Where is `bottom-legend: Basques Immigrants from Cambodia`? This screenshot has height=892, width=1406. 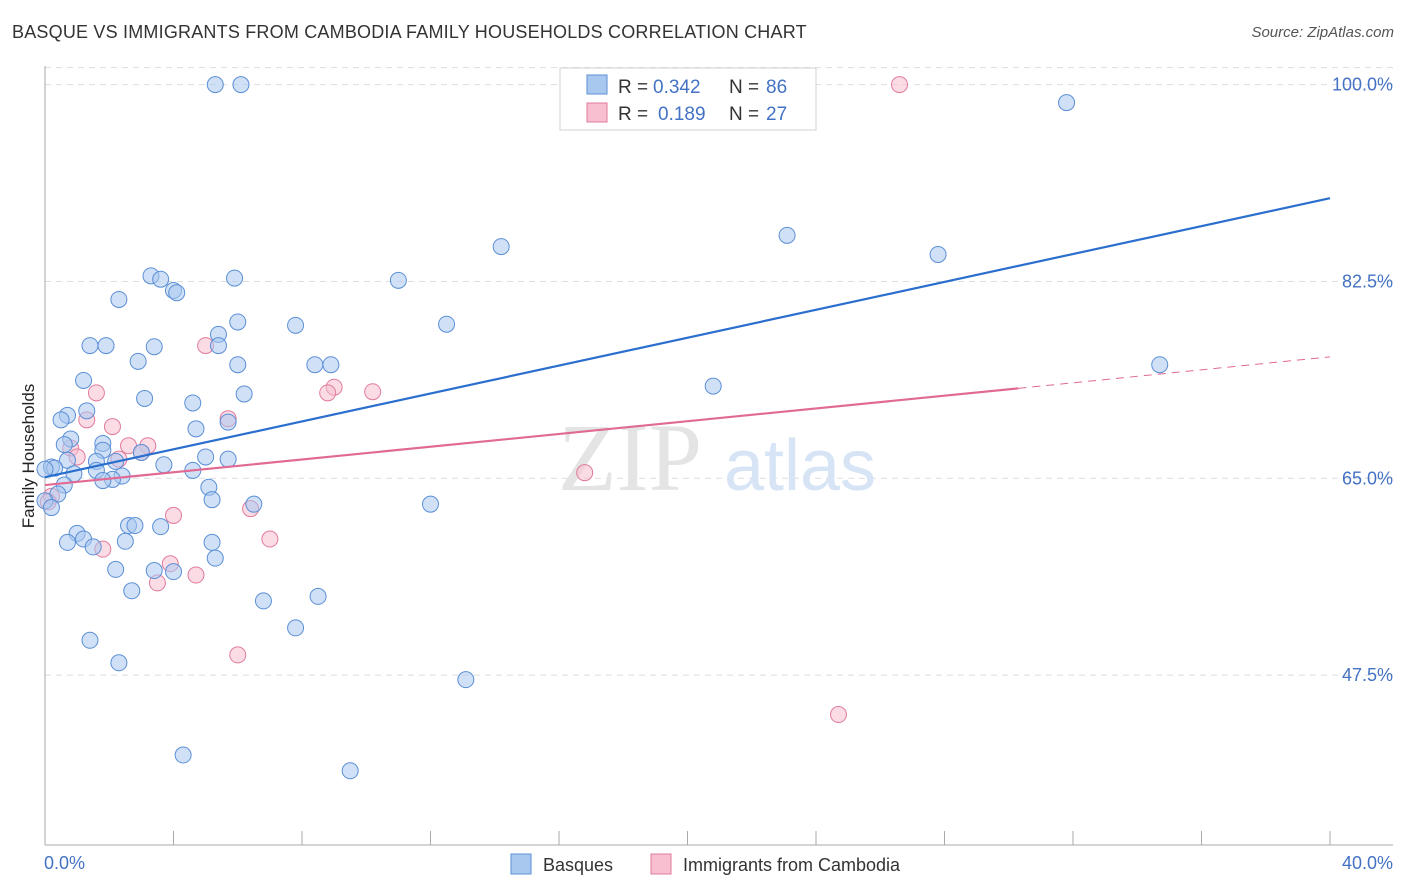
bottom-legend: Basques Immigrants from Cambodia is located at coordinates (705, 864).